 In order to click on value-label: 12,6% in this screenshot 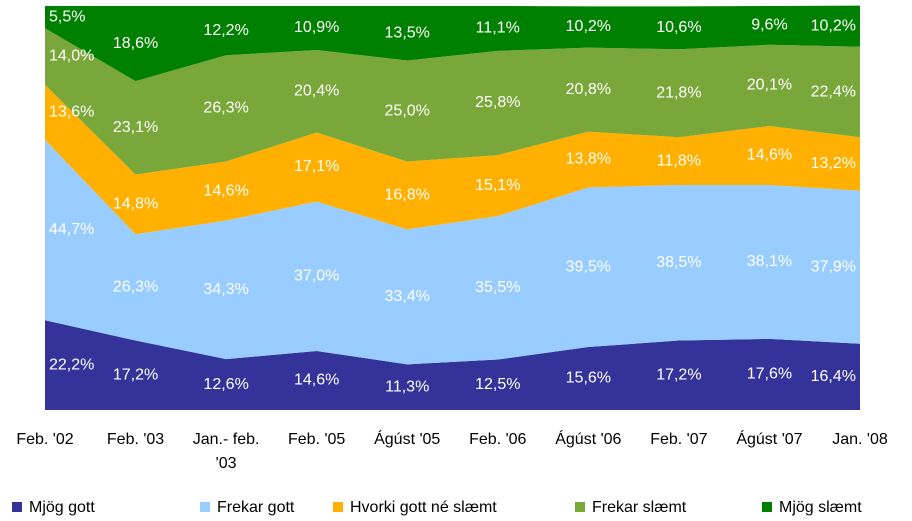, I will do `click(225, 384)`.